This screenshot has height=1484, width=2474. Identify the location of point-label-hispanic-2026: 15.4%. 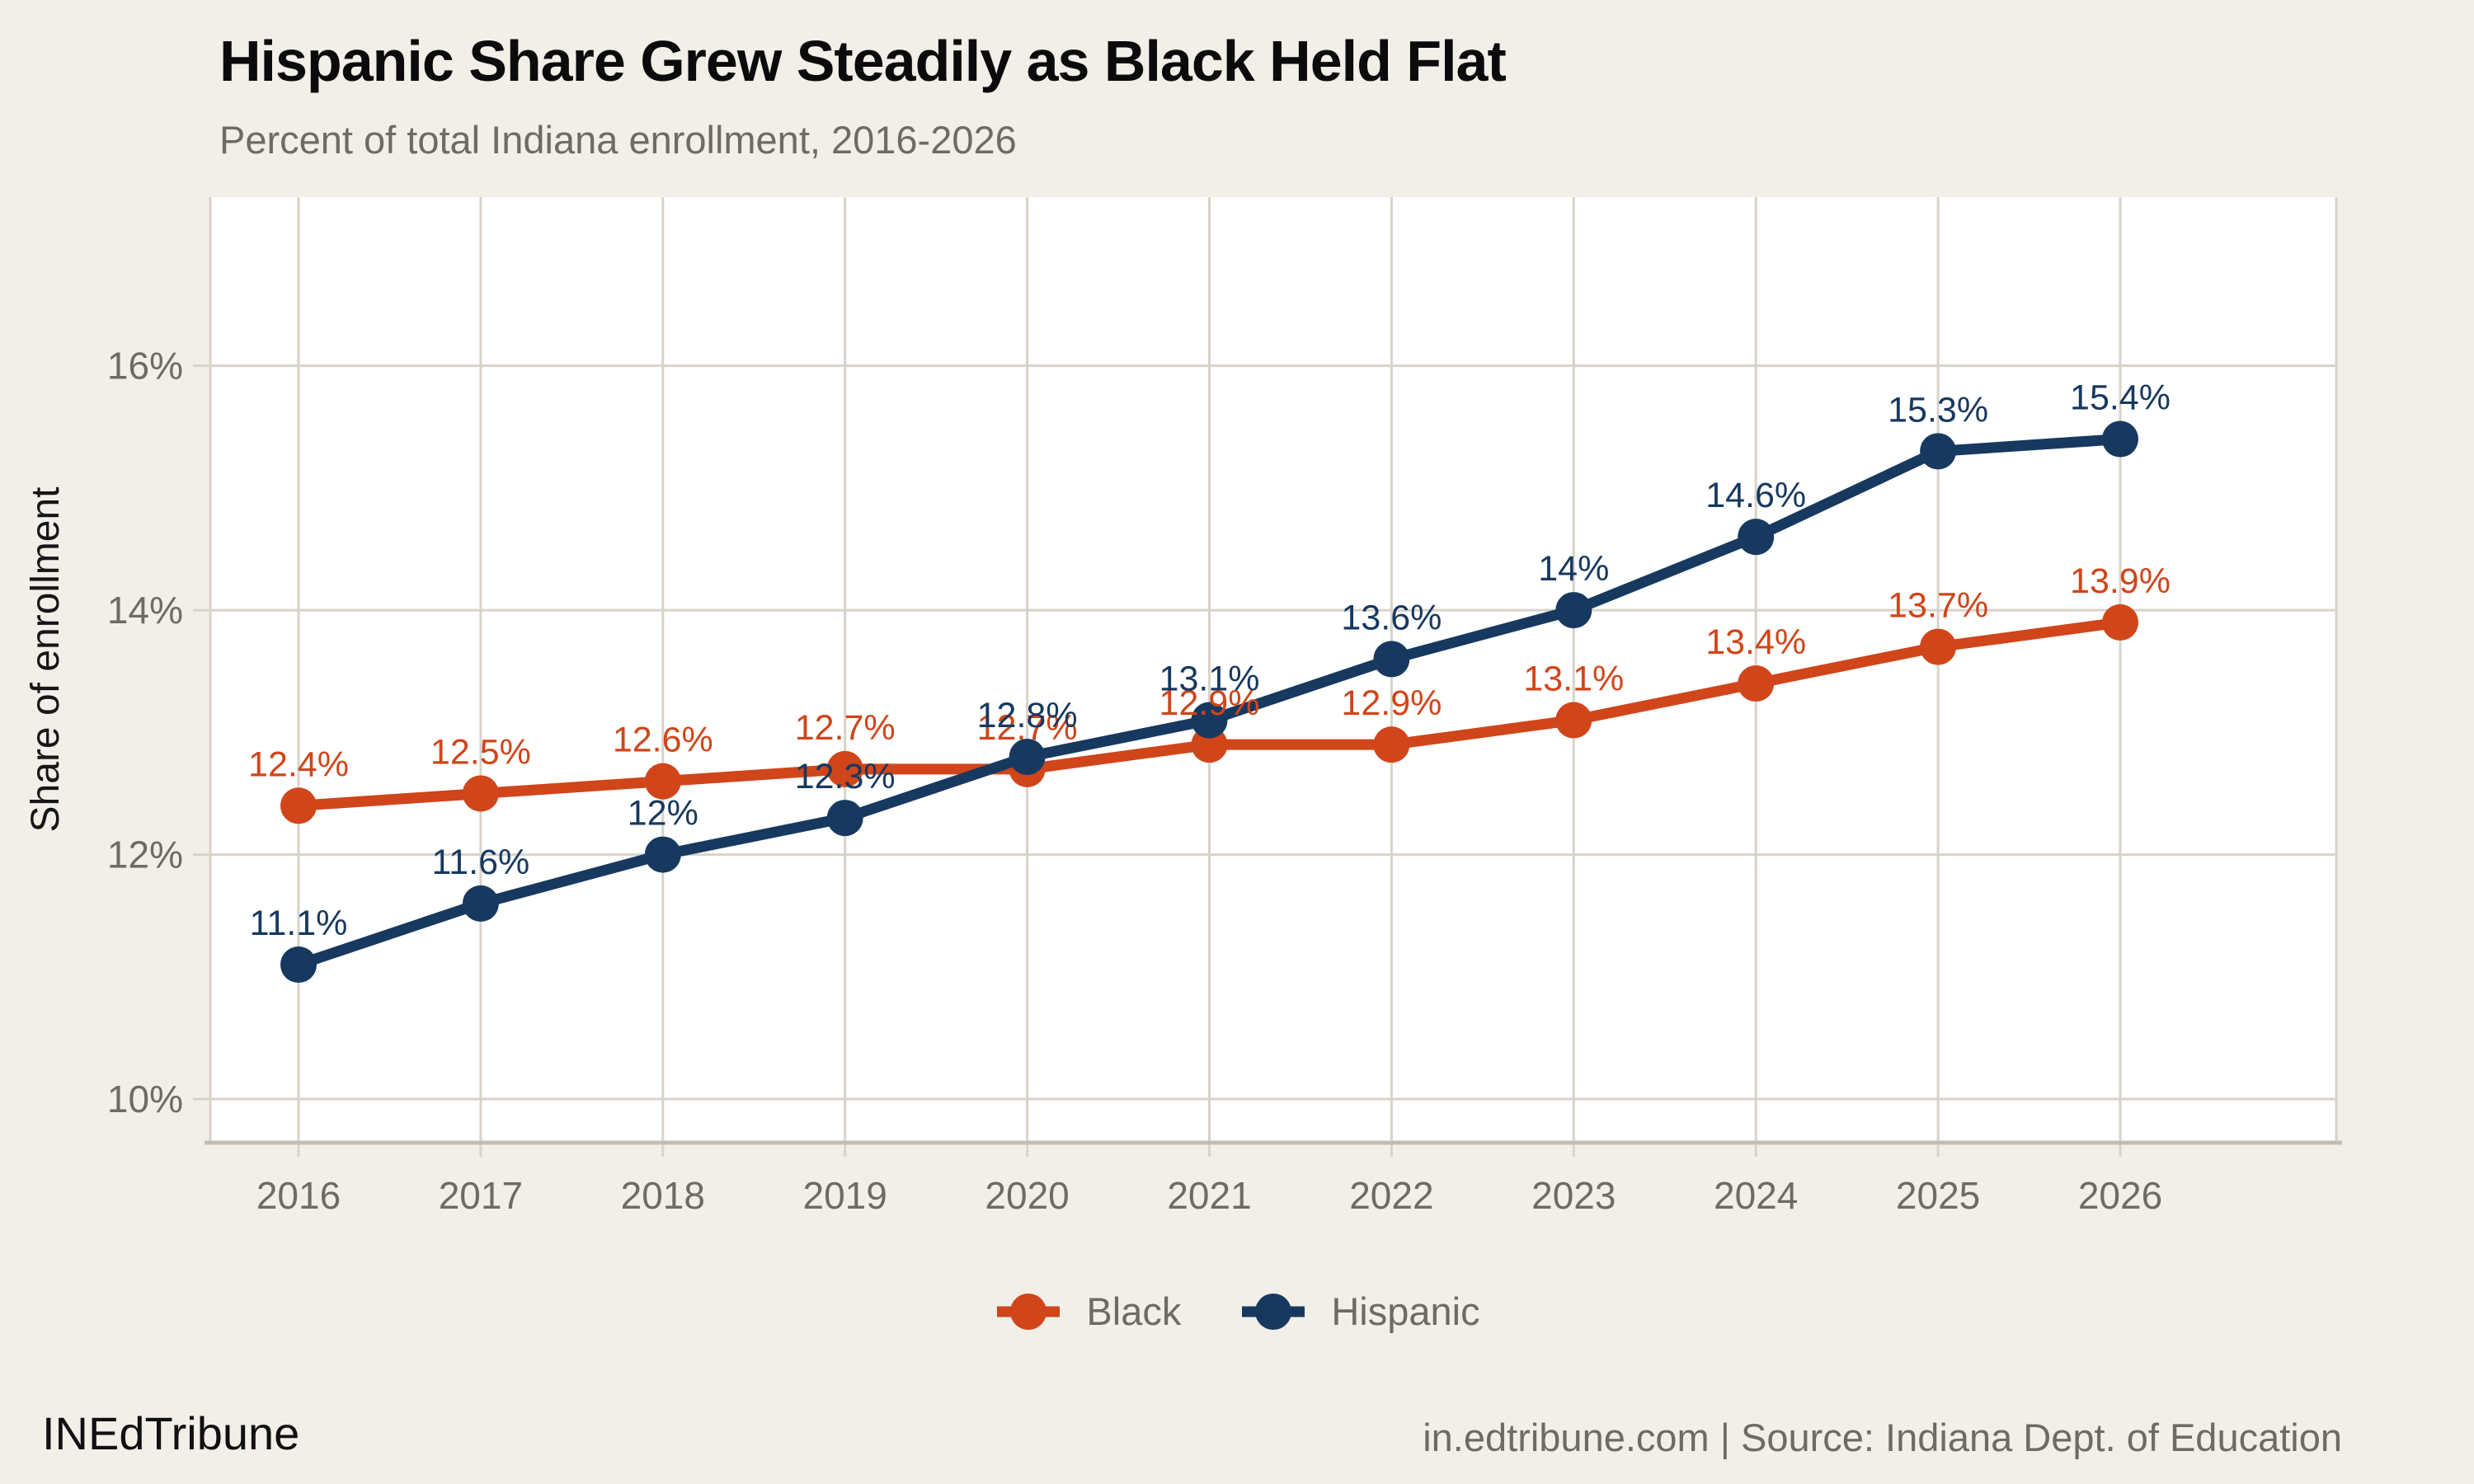
(2120, 398).